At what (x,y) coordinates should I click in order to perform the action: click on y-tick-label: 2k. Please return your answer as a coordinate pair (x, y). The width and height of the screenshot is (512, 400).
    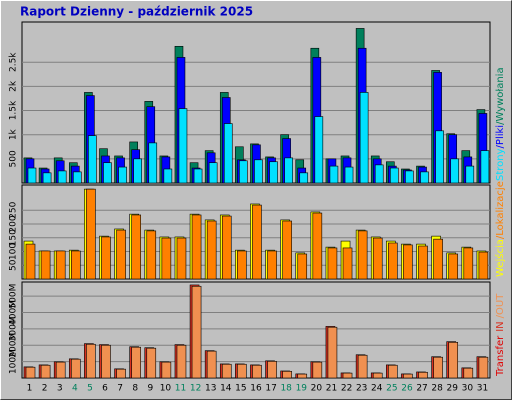
    Looking at the image, I should click on (14, 86).